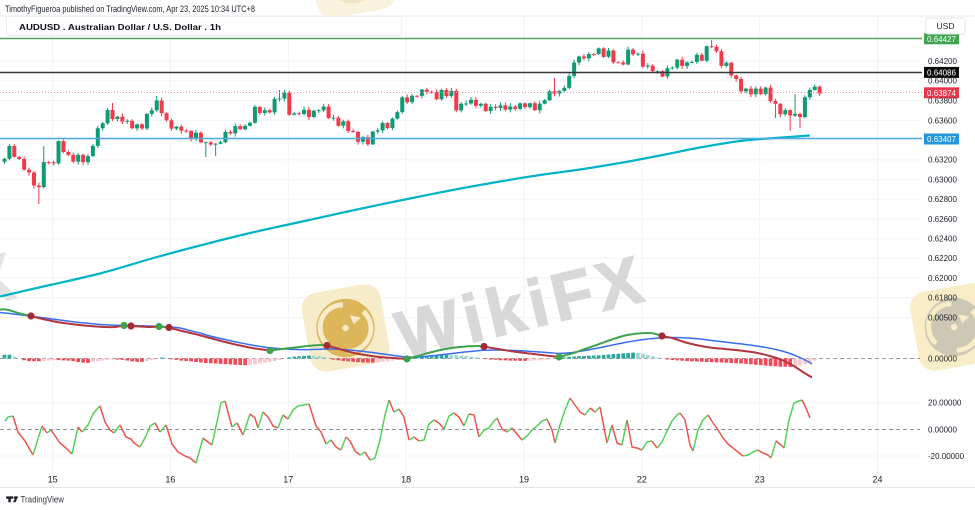 This screenshot has height=510, width=975. What do you see at coordinates (941, 39) in the screenshot?
I see `svg-text: 0.64427` at bounding box center [941, 39].